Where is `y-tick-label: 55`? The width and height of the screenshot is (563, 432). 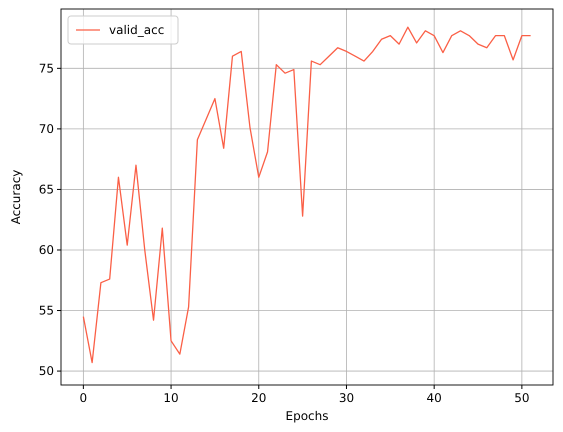
y-tick-label: 55 is located at coordinates (46, 311).